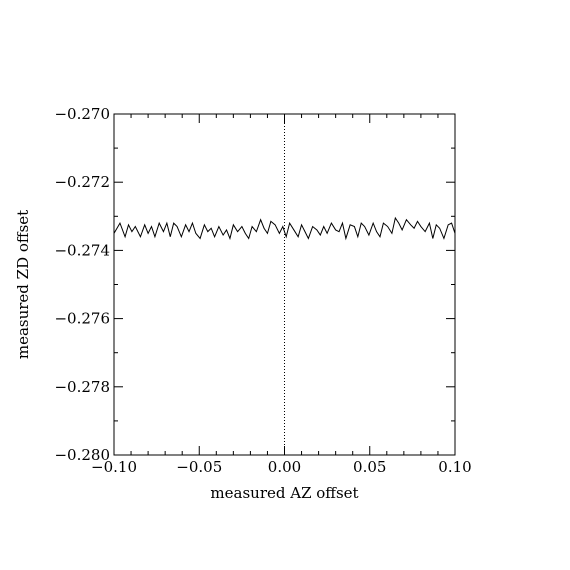  Describe the element at coordinates (82, 387) in the screenshot. I see `y-tick-label: −0.278` at that location.